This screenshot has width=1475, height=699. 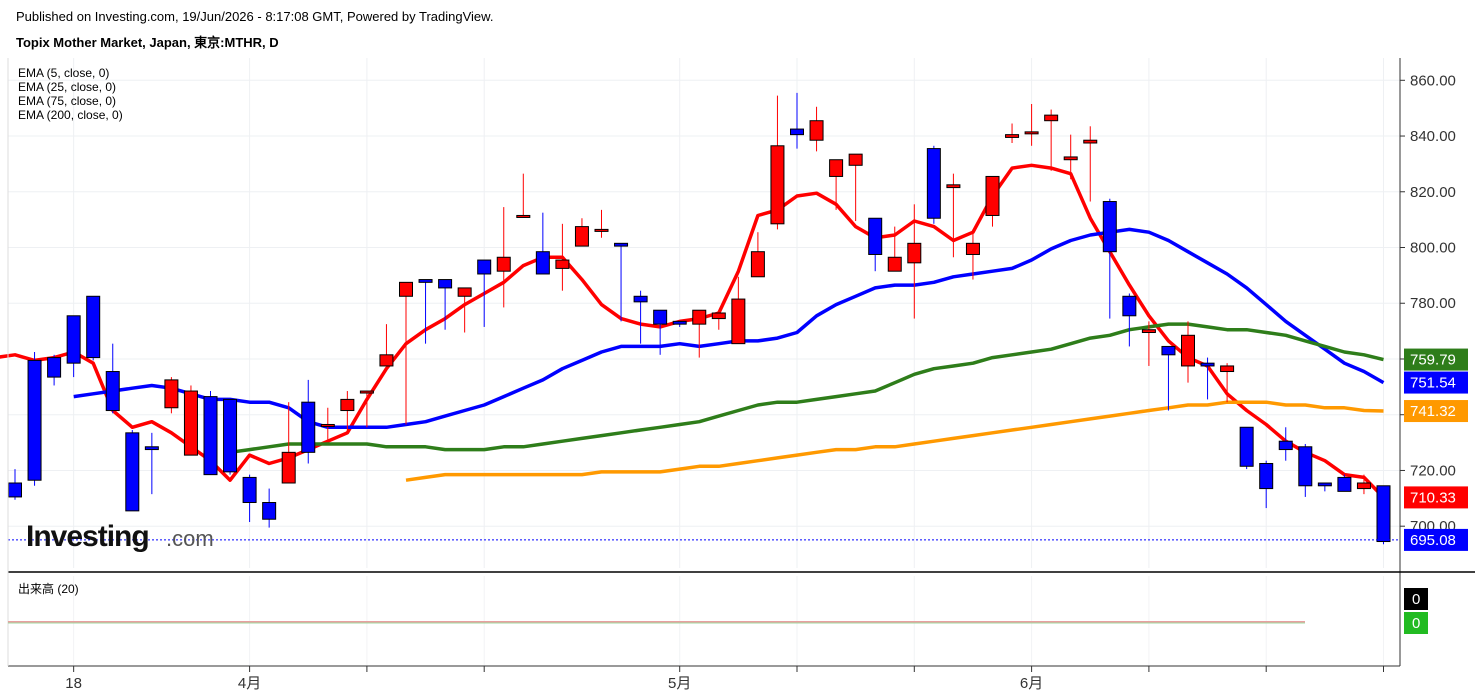 I want to click on volume-tag, so click(x=1416, y=623).